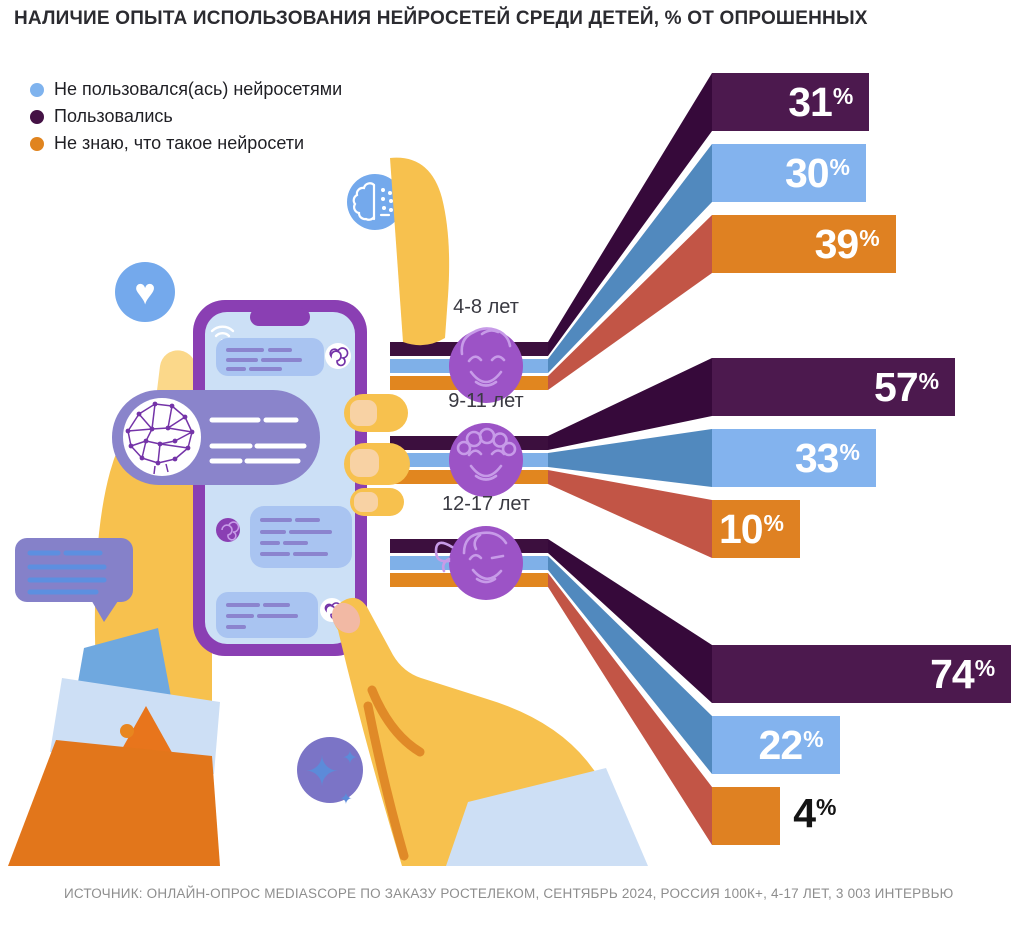  What do you see at coordinates (113, 116) in the screenshot?
I see `legend-label: Пользовались` at bounding box center [113, 116].